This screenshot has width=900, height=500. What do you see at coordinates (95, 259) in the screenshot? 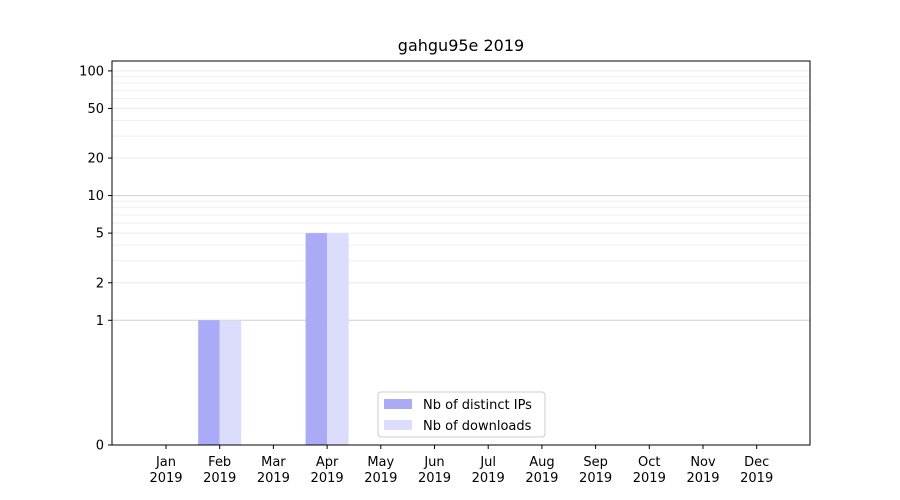
I see `y-axis: 0 1 2 5 10 20 50 100` at bounding box center [95, 259].